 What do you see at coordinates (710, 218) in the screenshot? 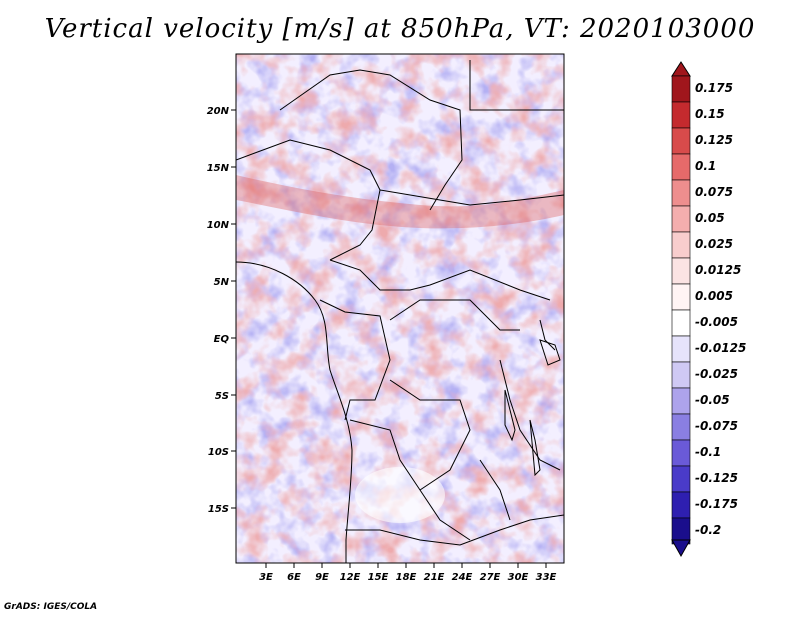
I see `colorbar-label: 0.05` at bounding box center [710, 218].